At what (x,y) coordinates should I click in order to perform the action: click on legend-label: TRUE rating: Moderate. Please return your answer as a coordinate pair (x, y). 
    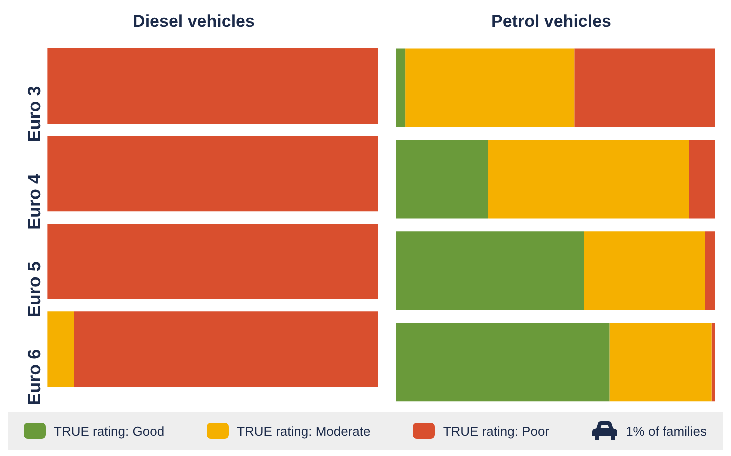
    Looking at the image, I should click on (304, 431).